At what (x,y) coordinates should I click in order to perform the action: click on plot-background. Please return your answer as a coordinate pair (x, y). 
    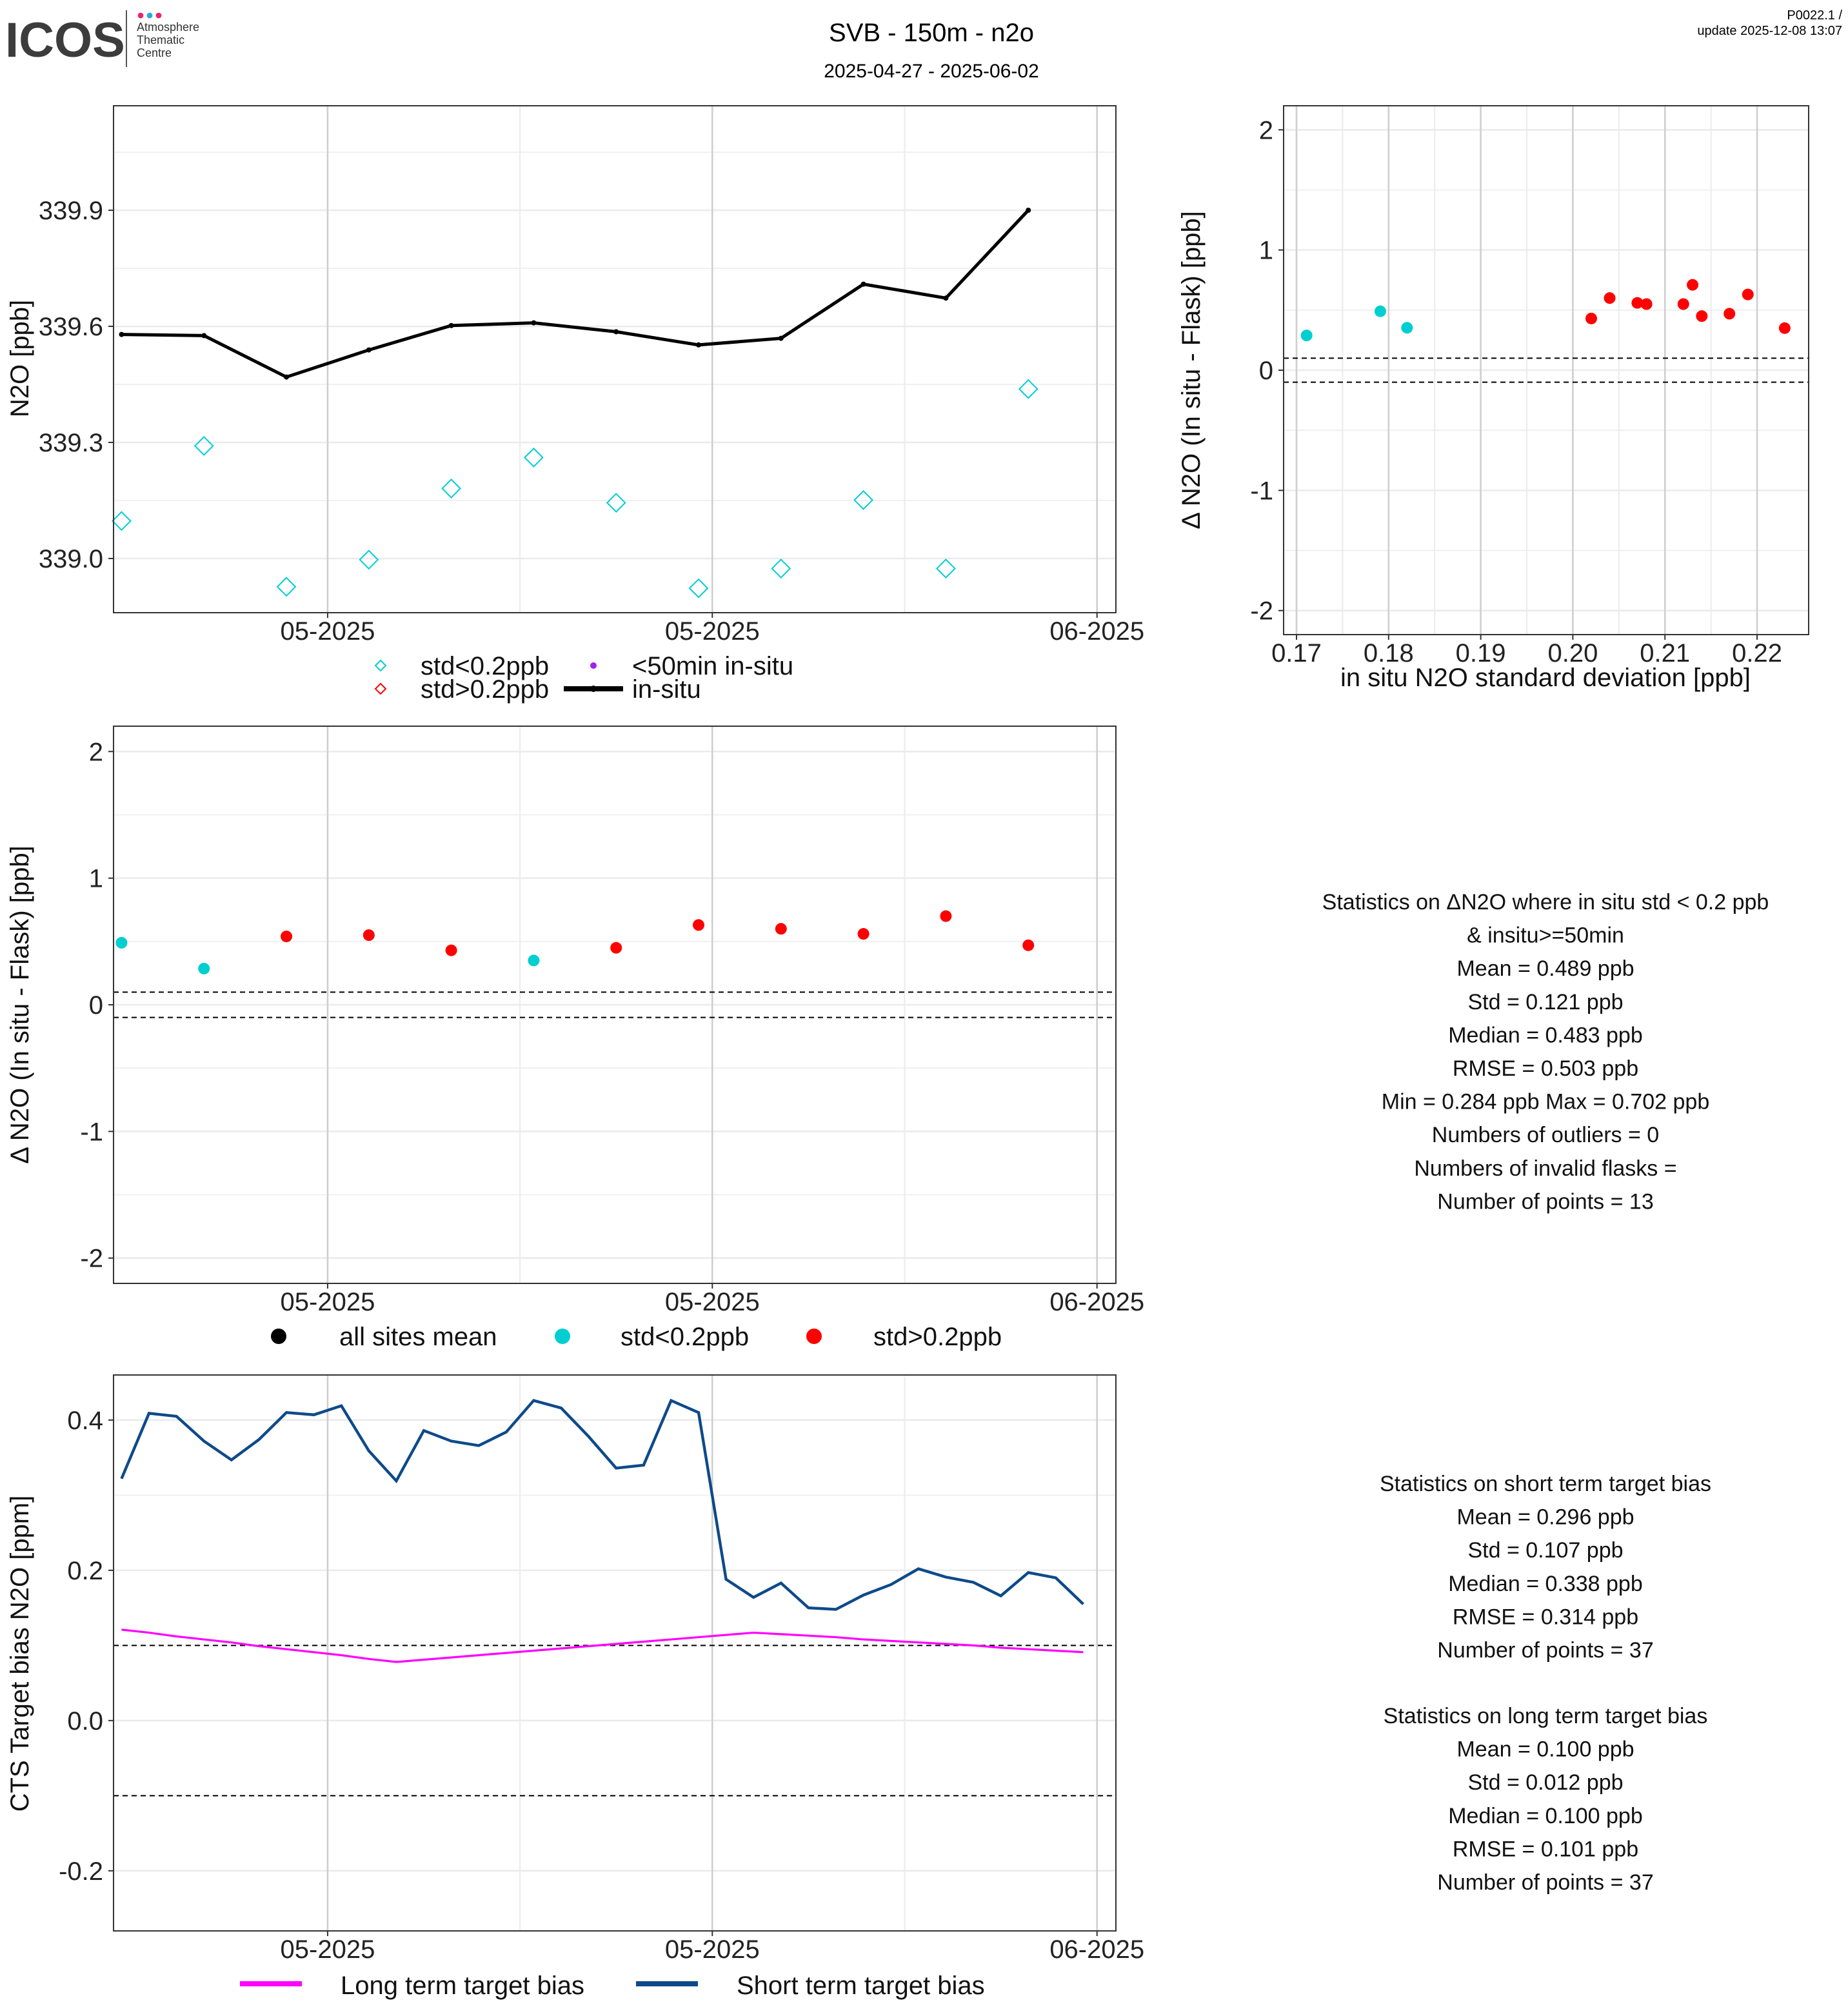
    Looking at the image, I should click on (615, 359).